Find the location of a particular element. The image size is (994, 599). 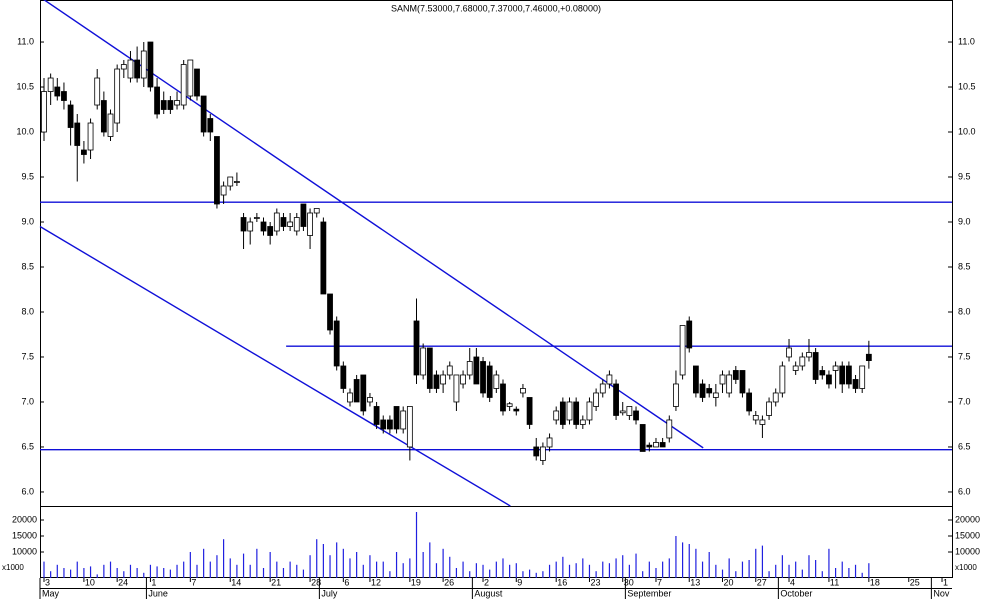

month-label: September is located at coordinates (649, 593).